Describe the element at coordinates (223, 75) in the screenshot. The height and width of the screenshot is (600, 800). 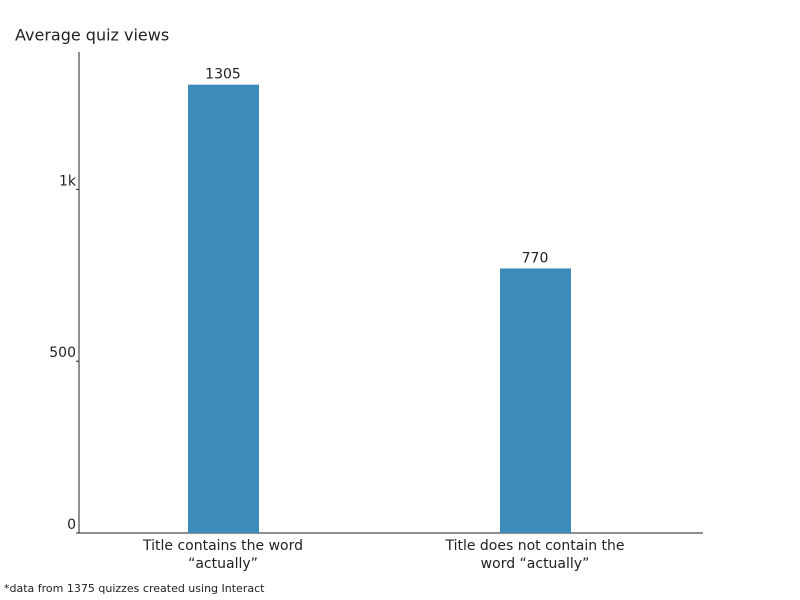
I see `value-label: 1305` at that location.